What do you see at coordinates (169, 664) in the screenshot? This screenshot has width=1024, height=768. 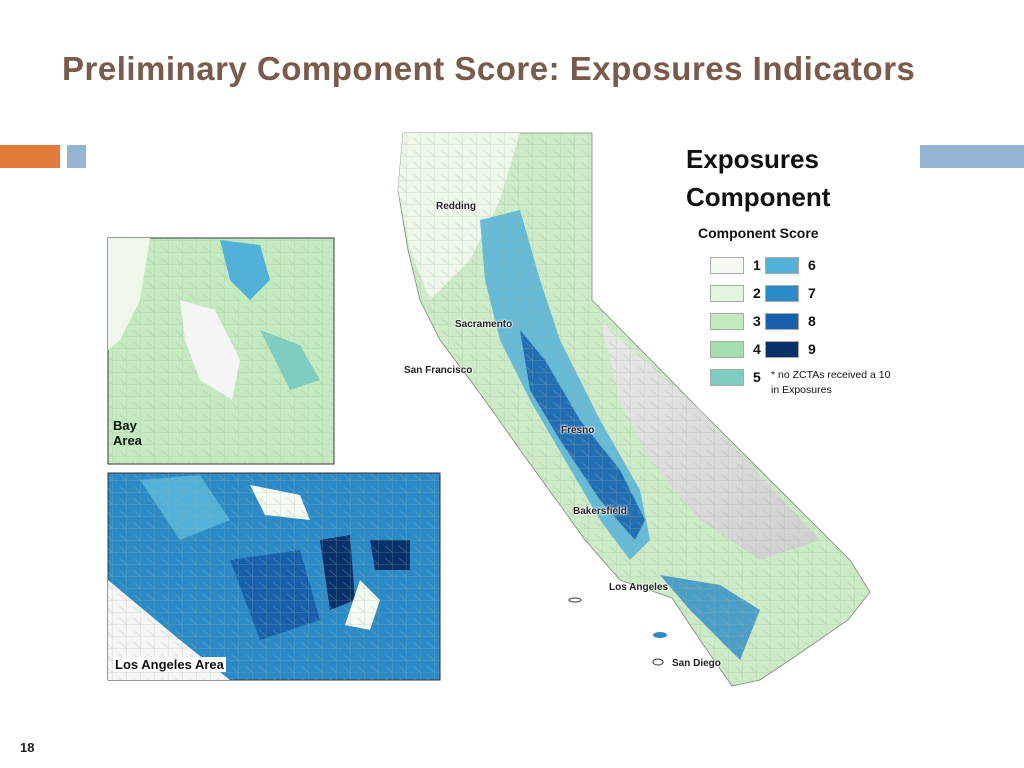 I see `inset-label: Los Angeles Area` at bounding box center [169, 664].